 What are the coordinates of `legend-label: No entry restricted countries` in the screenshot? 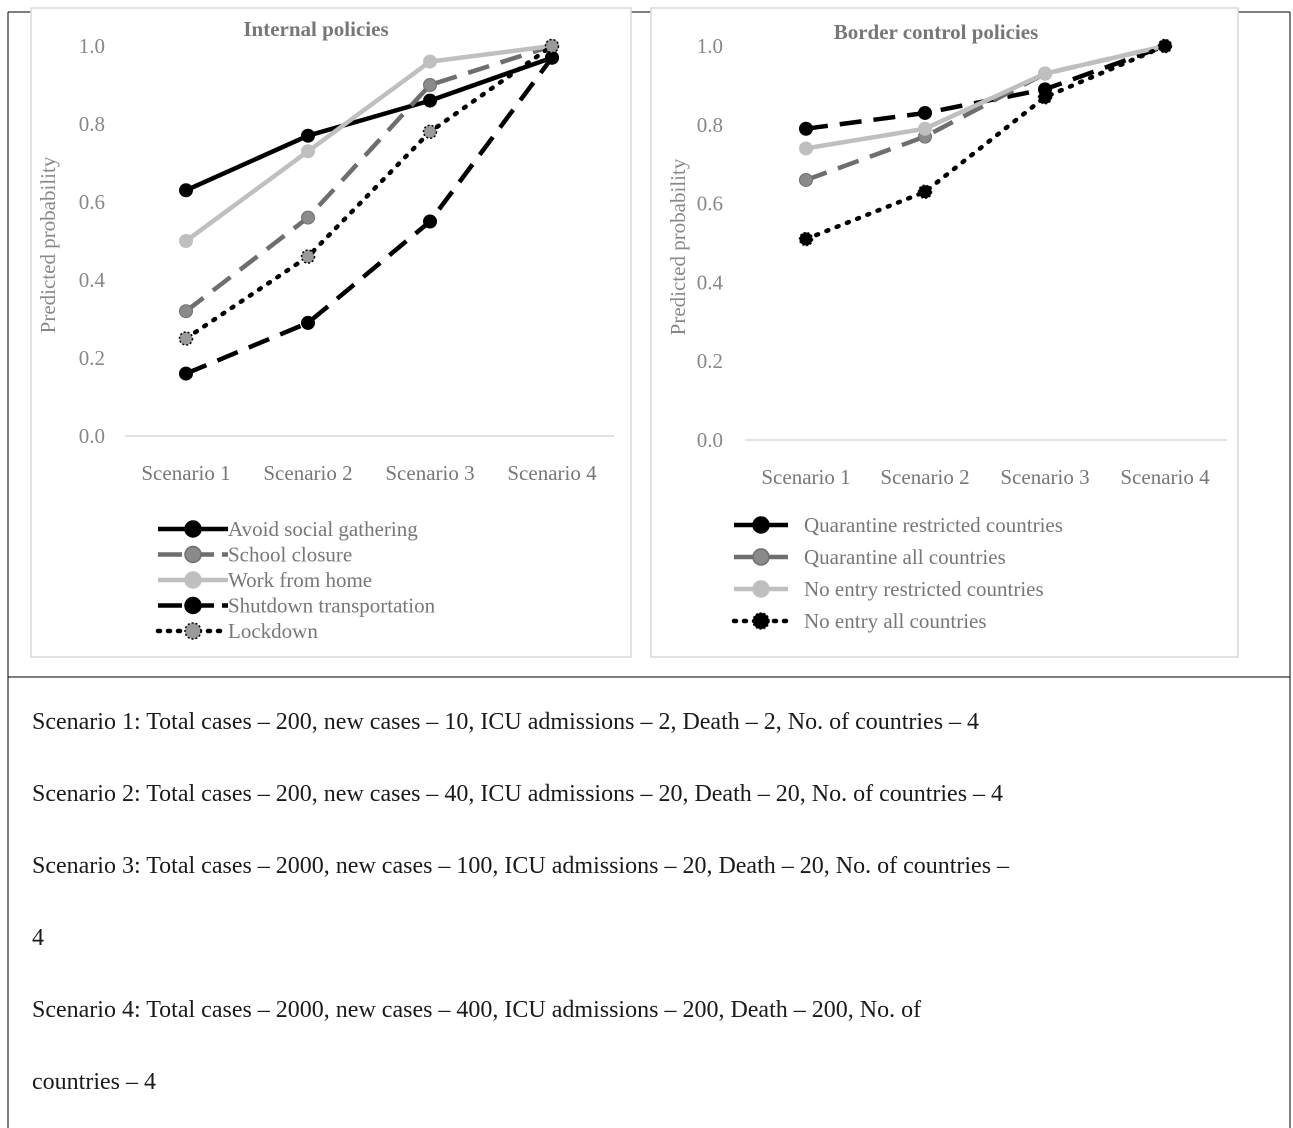 It's located at (924, 589).